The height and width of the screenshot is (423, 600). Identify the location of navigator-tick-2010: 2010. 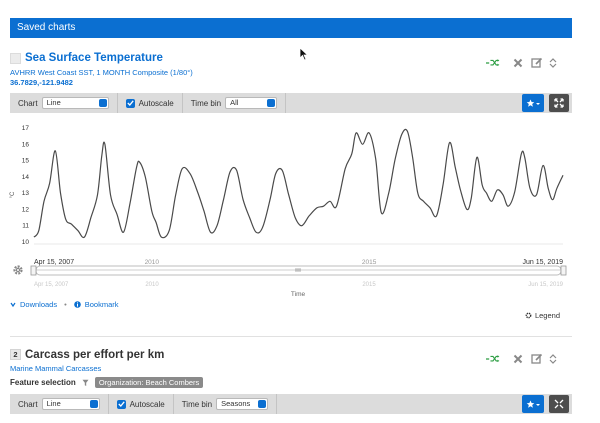
(152, 285).